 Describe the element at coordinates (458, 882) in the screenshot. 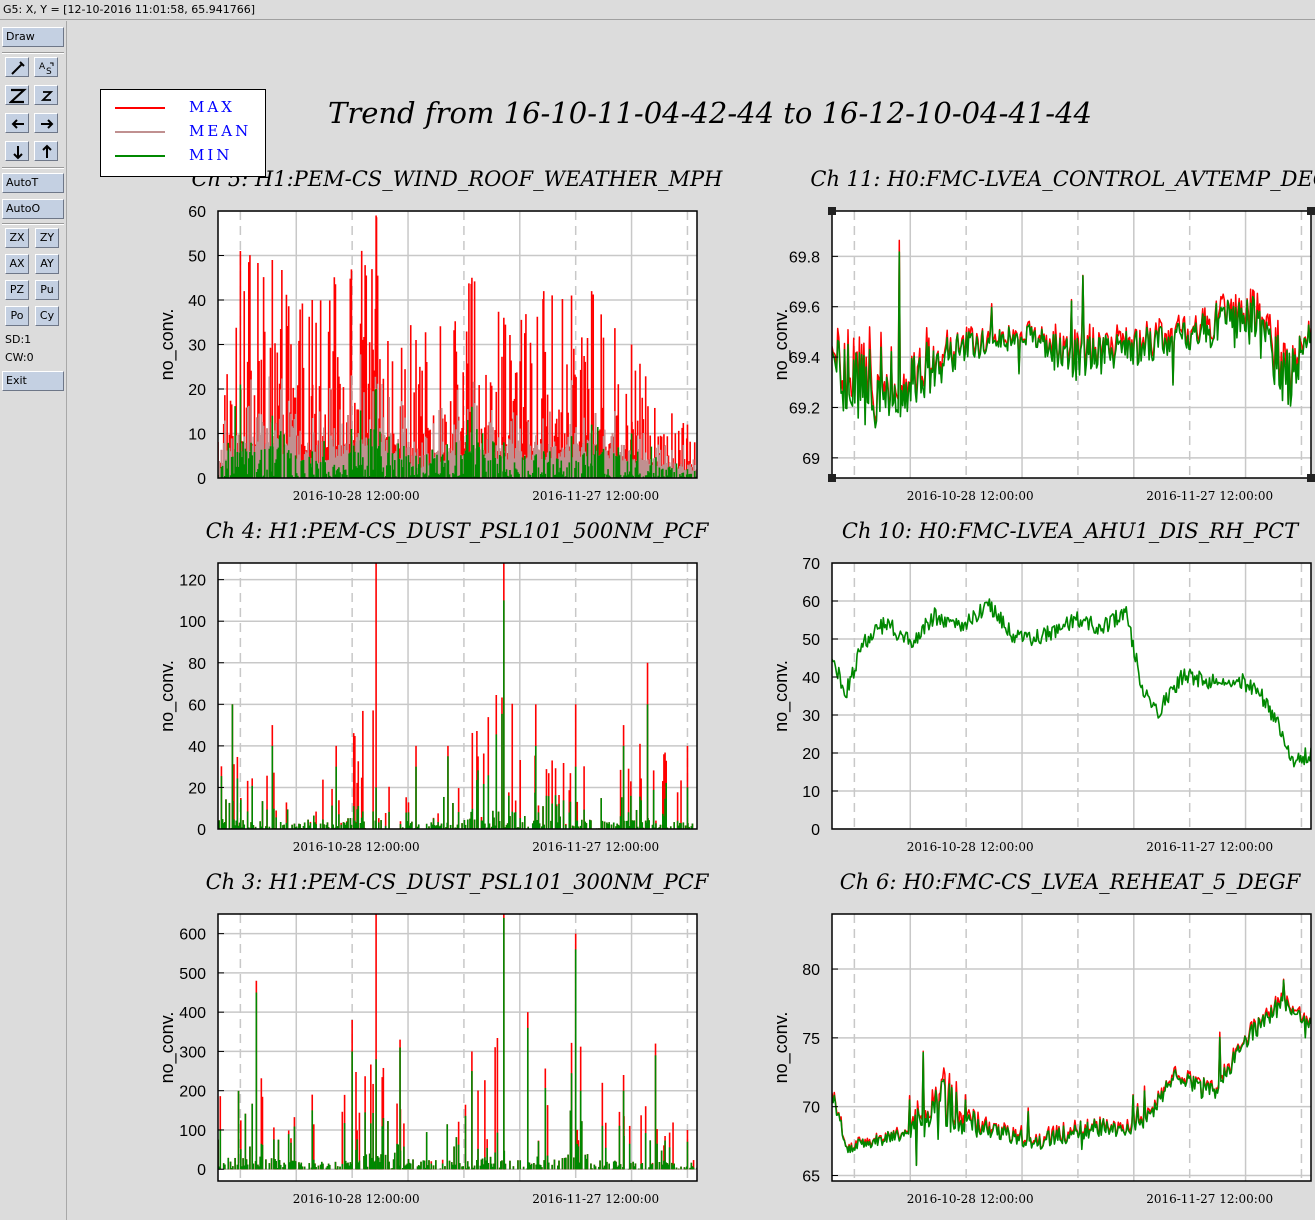

I see `chart-title: Ch 3: H1:PEM-CS_DUST_PSL101_300NM_PCF` at that location.